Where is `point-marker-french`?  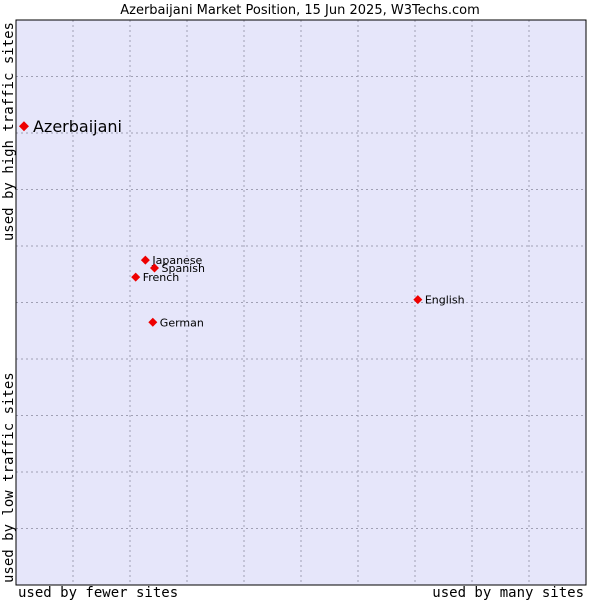
point-marker-french is located at coordinates (136, 277).